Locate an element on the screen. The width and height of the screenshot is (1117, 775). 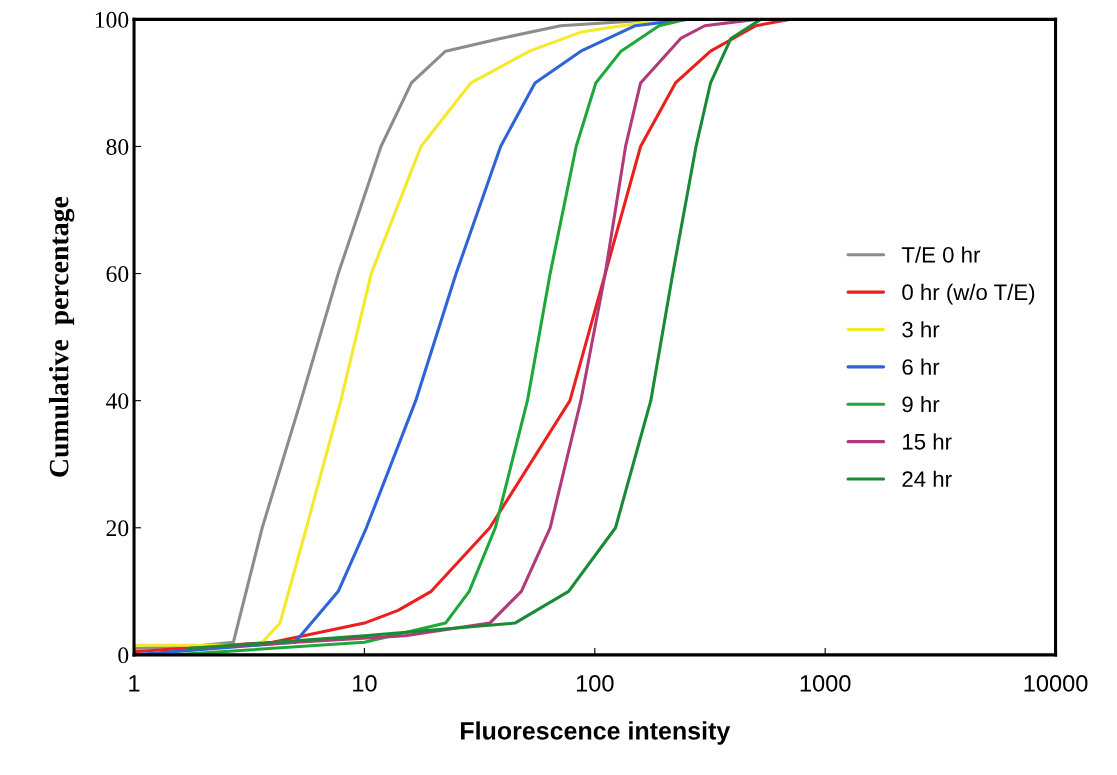
x-tick-label: 1 is located at coordinates (134, 683).